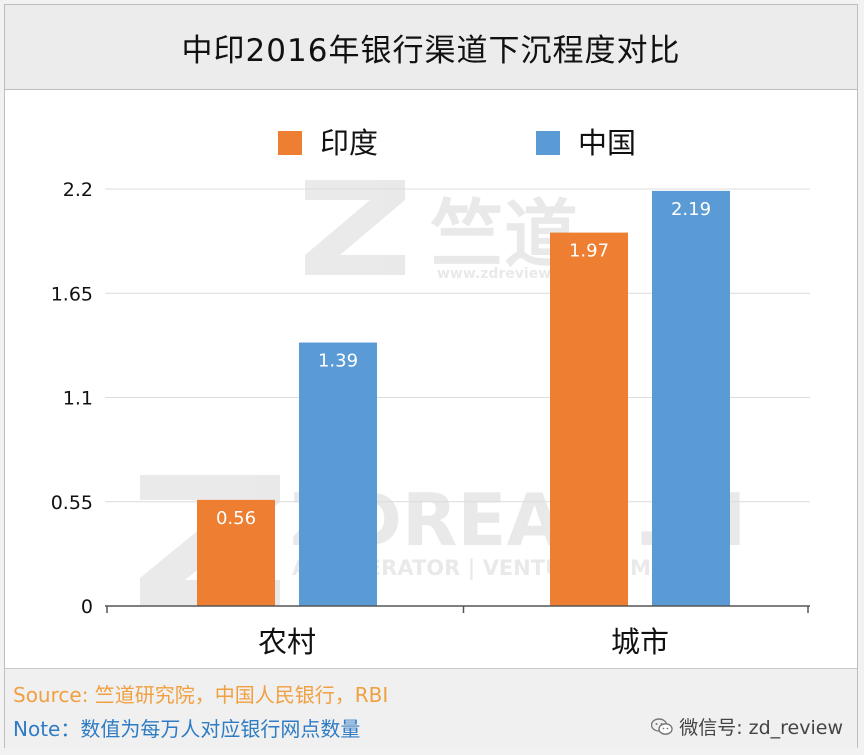 Image resolution: width=864 pixels, height=755 pixels. I want to click on chart-title: 中印2016年银行渠道下沉程度对比, so click(431, 50).